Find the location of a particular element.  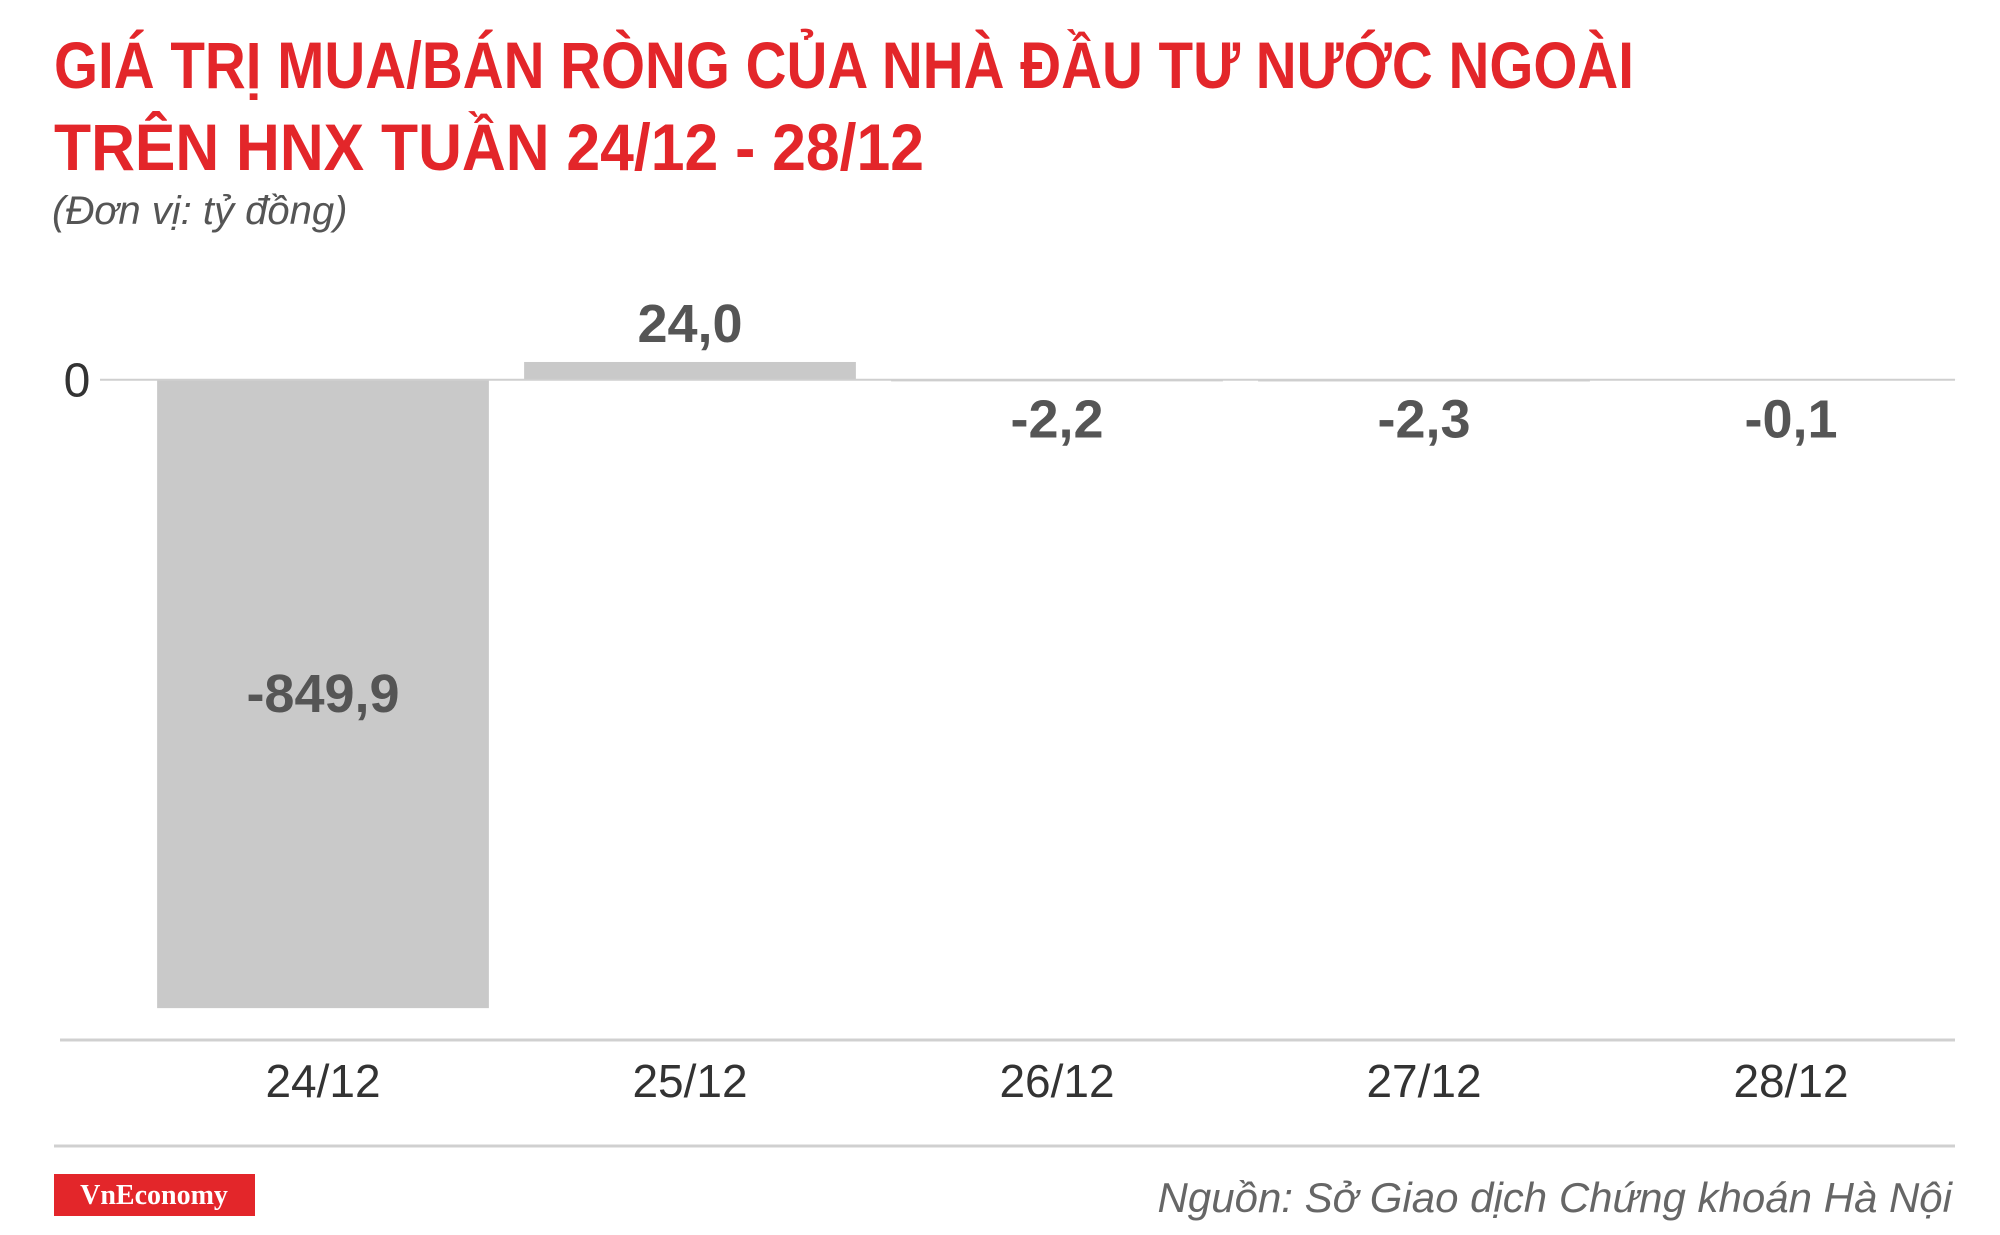

x-tick-label: 25/12 is located at coordinates (689, 1081).